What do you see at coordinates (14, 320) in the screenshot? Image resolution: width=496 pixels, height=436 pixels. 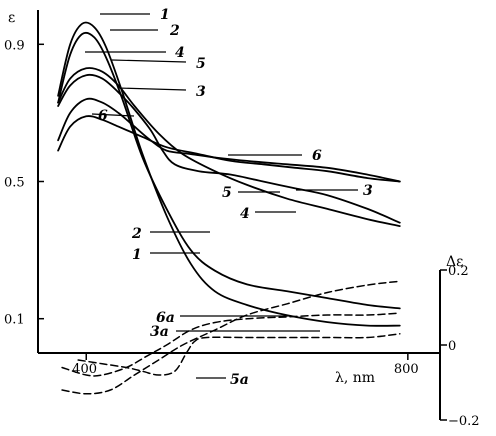 I see `y-tick-label: 0.1` at bounding box center [14, 320].